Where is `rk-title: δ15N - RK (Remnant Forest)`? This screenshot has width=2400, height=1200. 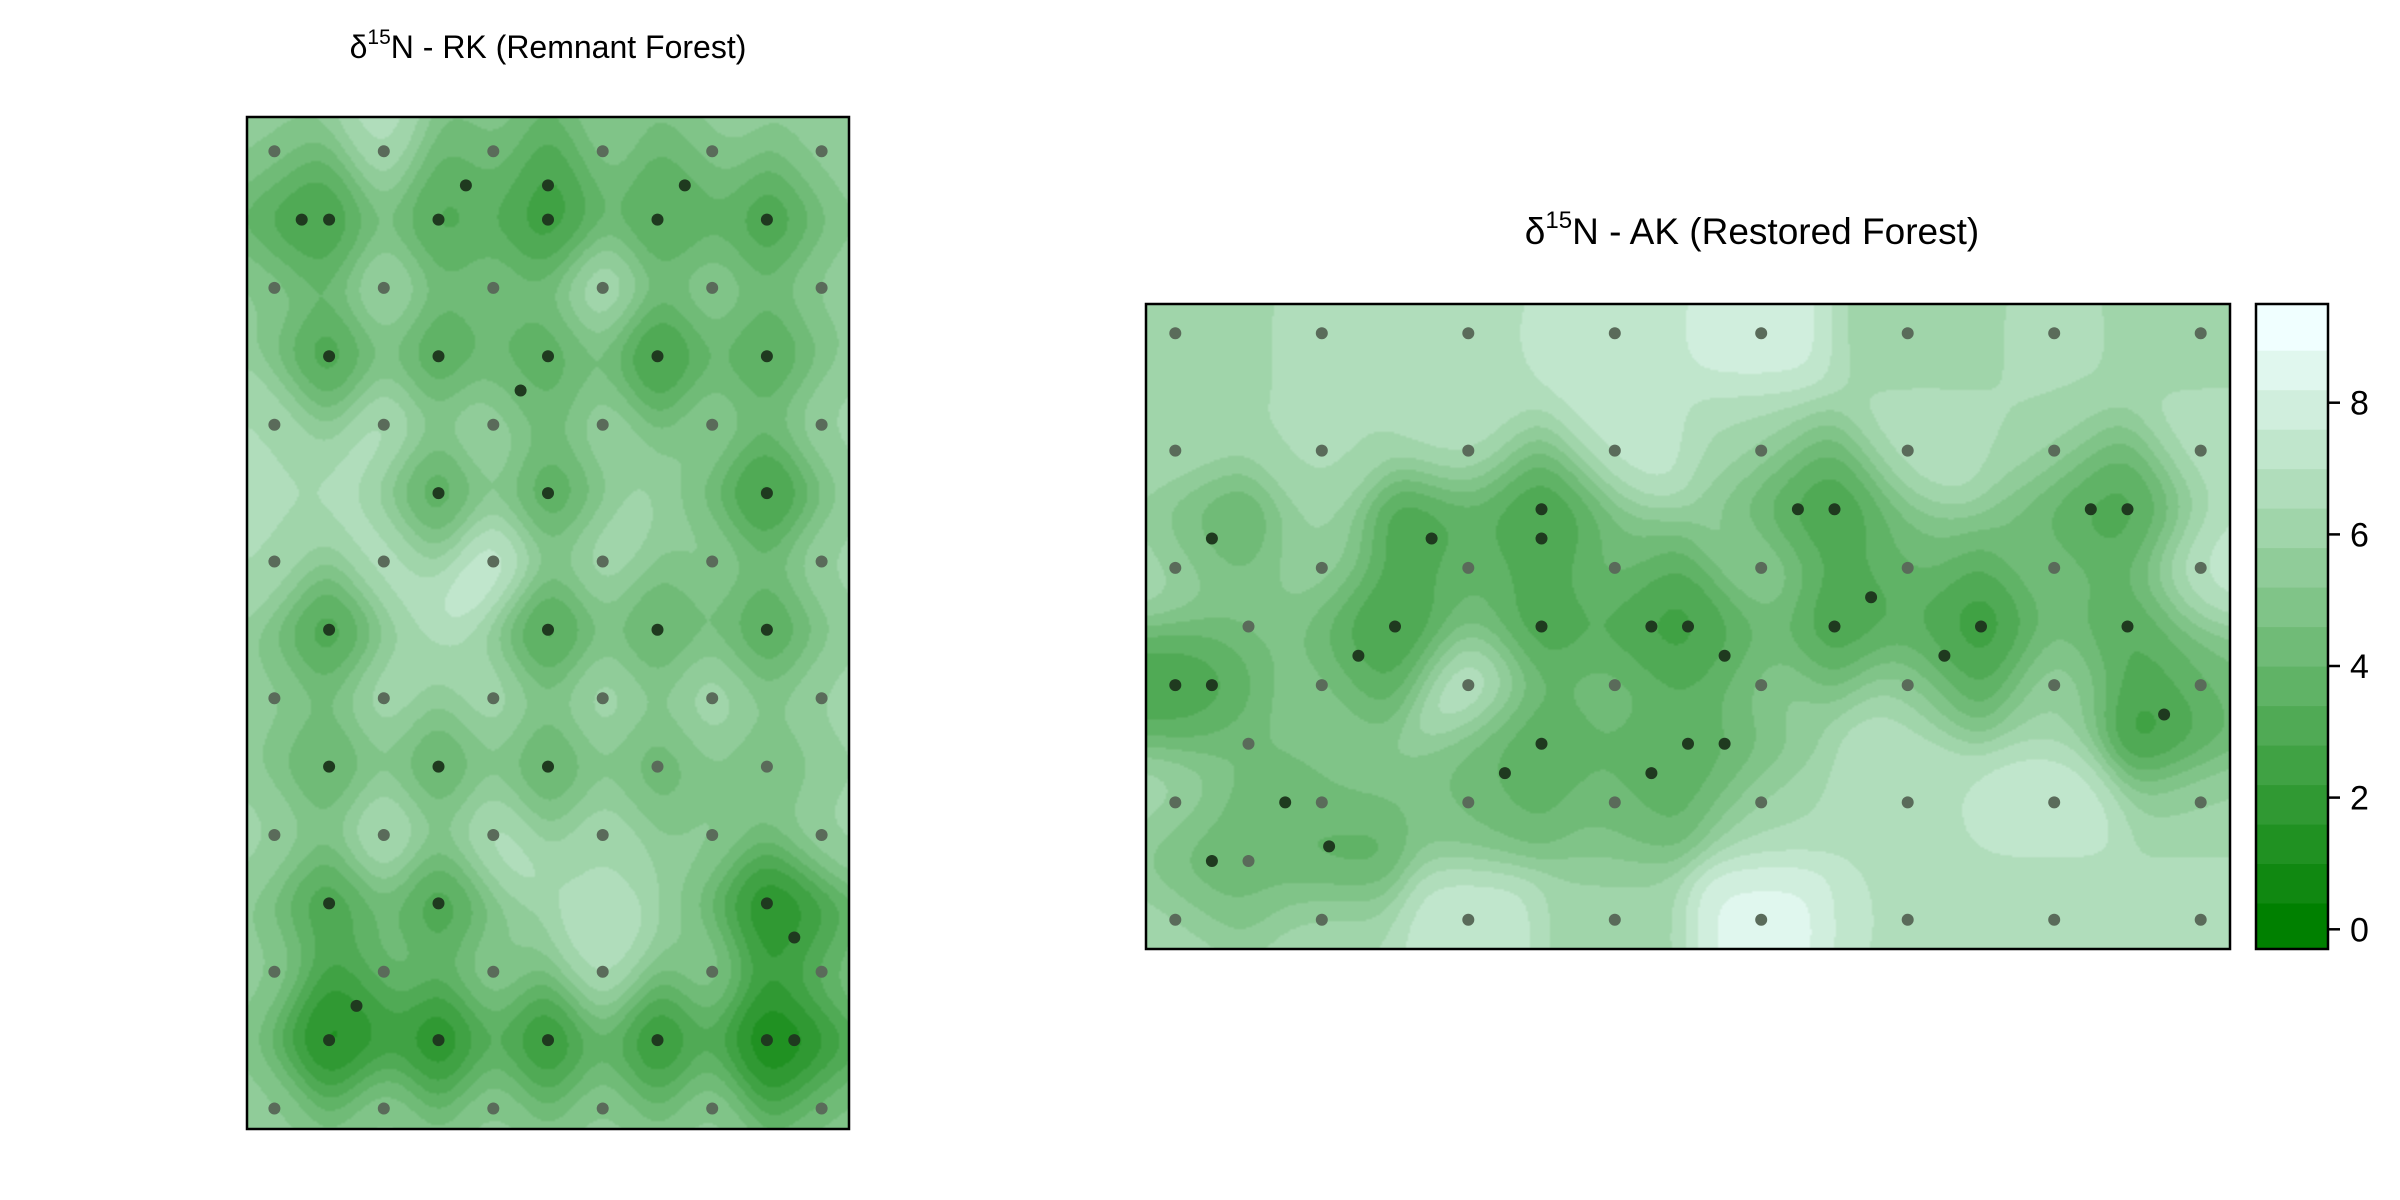
rk-title: δ15N - RK (Remnant Forest) is located at coordinates (548, 45).